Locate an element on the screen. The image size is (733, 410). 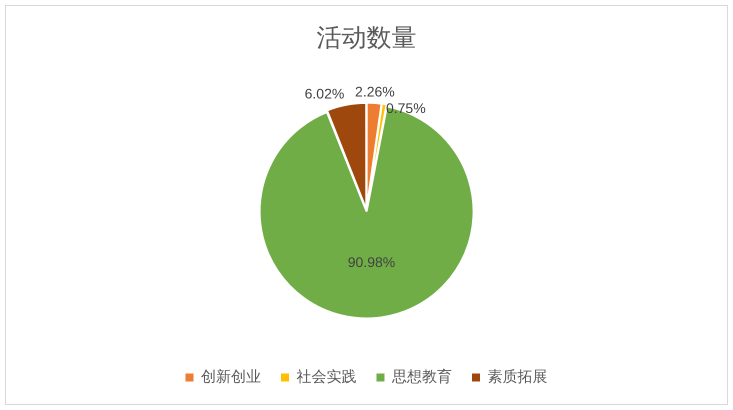
legend-label: 社会实践 is located at coordinates (326, 377).